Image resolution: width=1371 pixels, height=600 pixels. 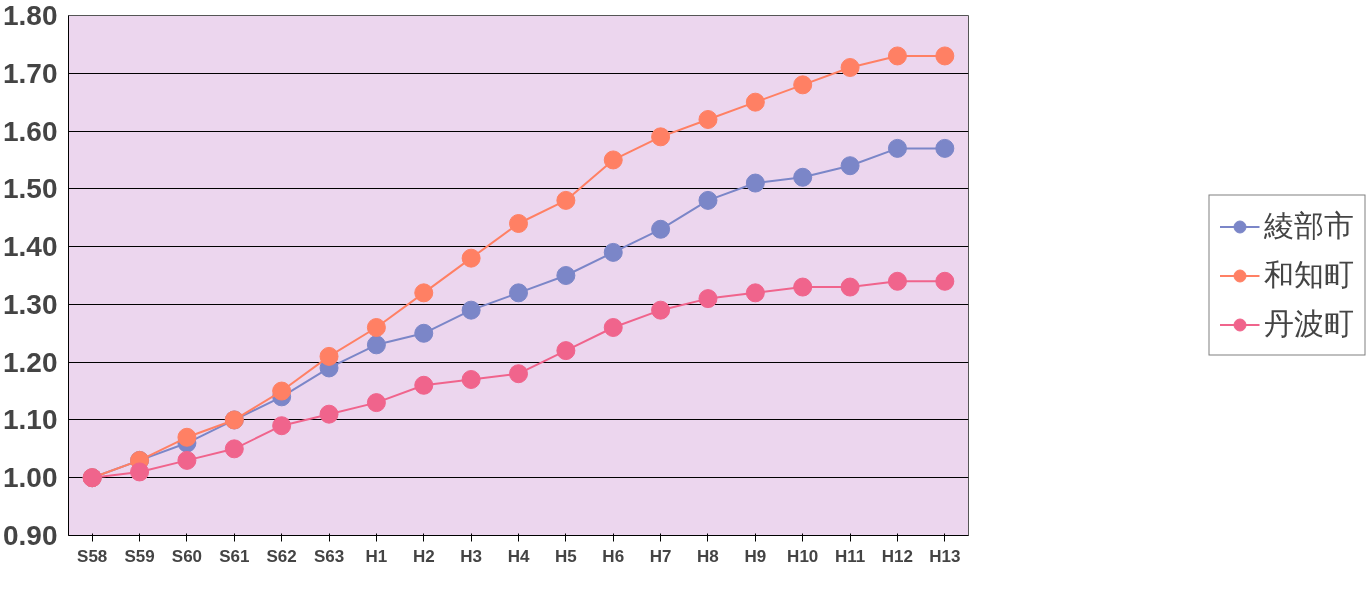 What do you see at coordinates (708, 556) in the screenshot?
I see `x-tick-label: H8` at bounding box center [708, 556].